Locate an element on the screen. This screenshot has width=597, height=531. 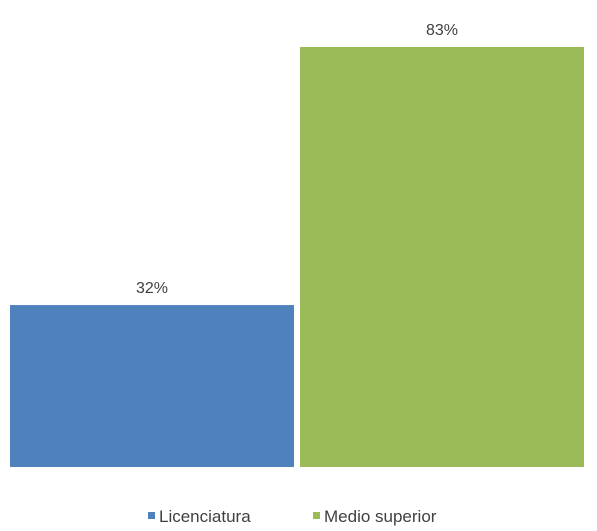
legend-label-medio-superior: Medio superior is located at coordinates (380, 516).